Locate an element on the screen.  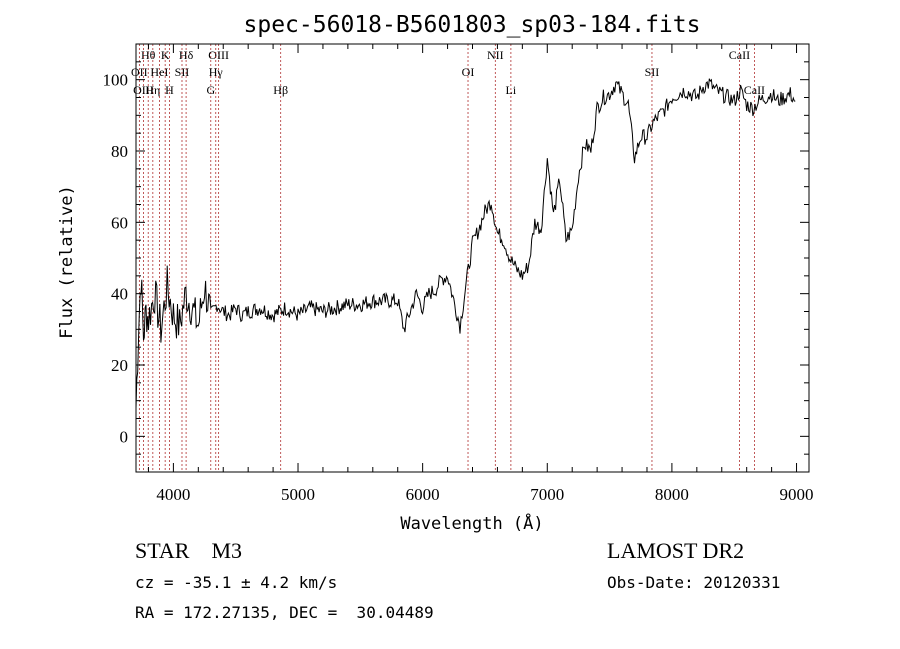
line-label-10: OIII is located at coordinates (218, 55).